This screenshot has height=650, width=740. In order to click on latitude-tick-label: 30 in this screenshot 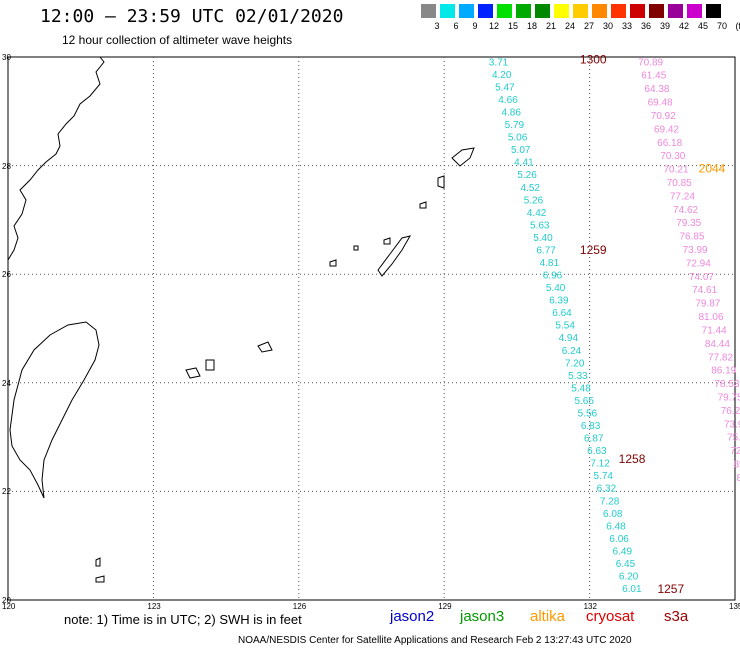, I will do `click(6, 57)`.